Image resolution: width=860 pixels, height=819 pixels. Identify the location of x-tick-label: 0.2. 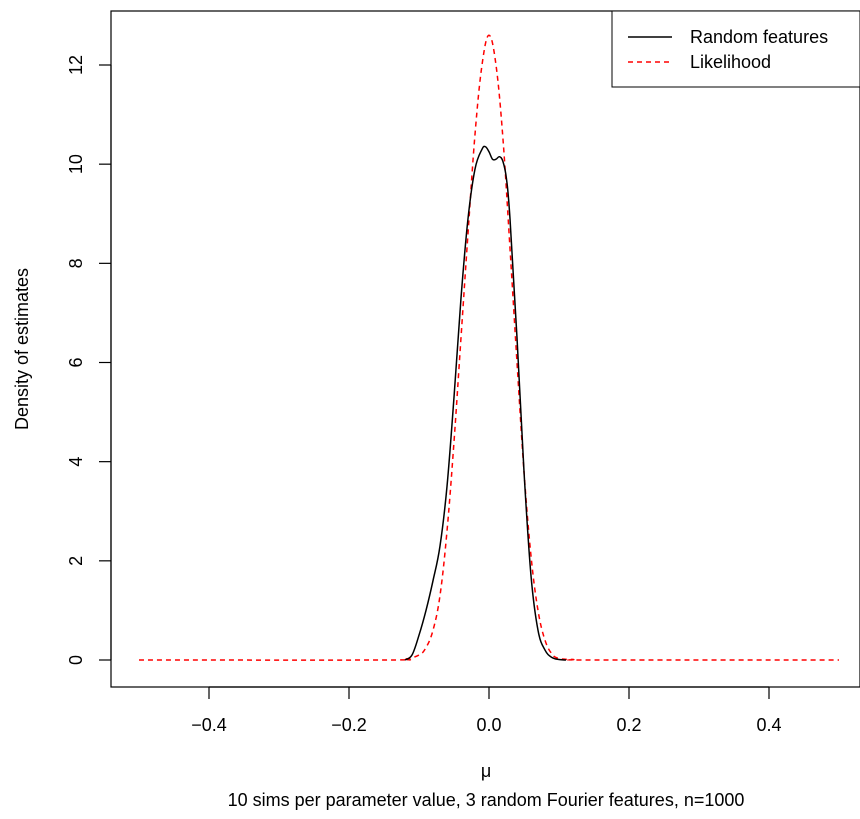
(628, 725).